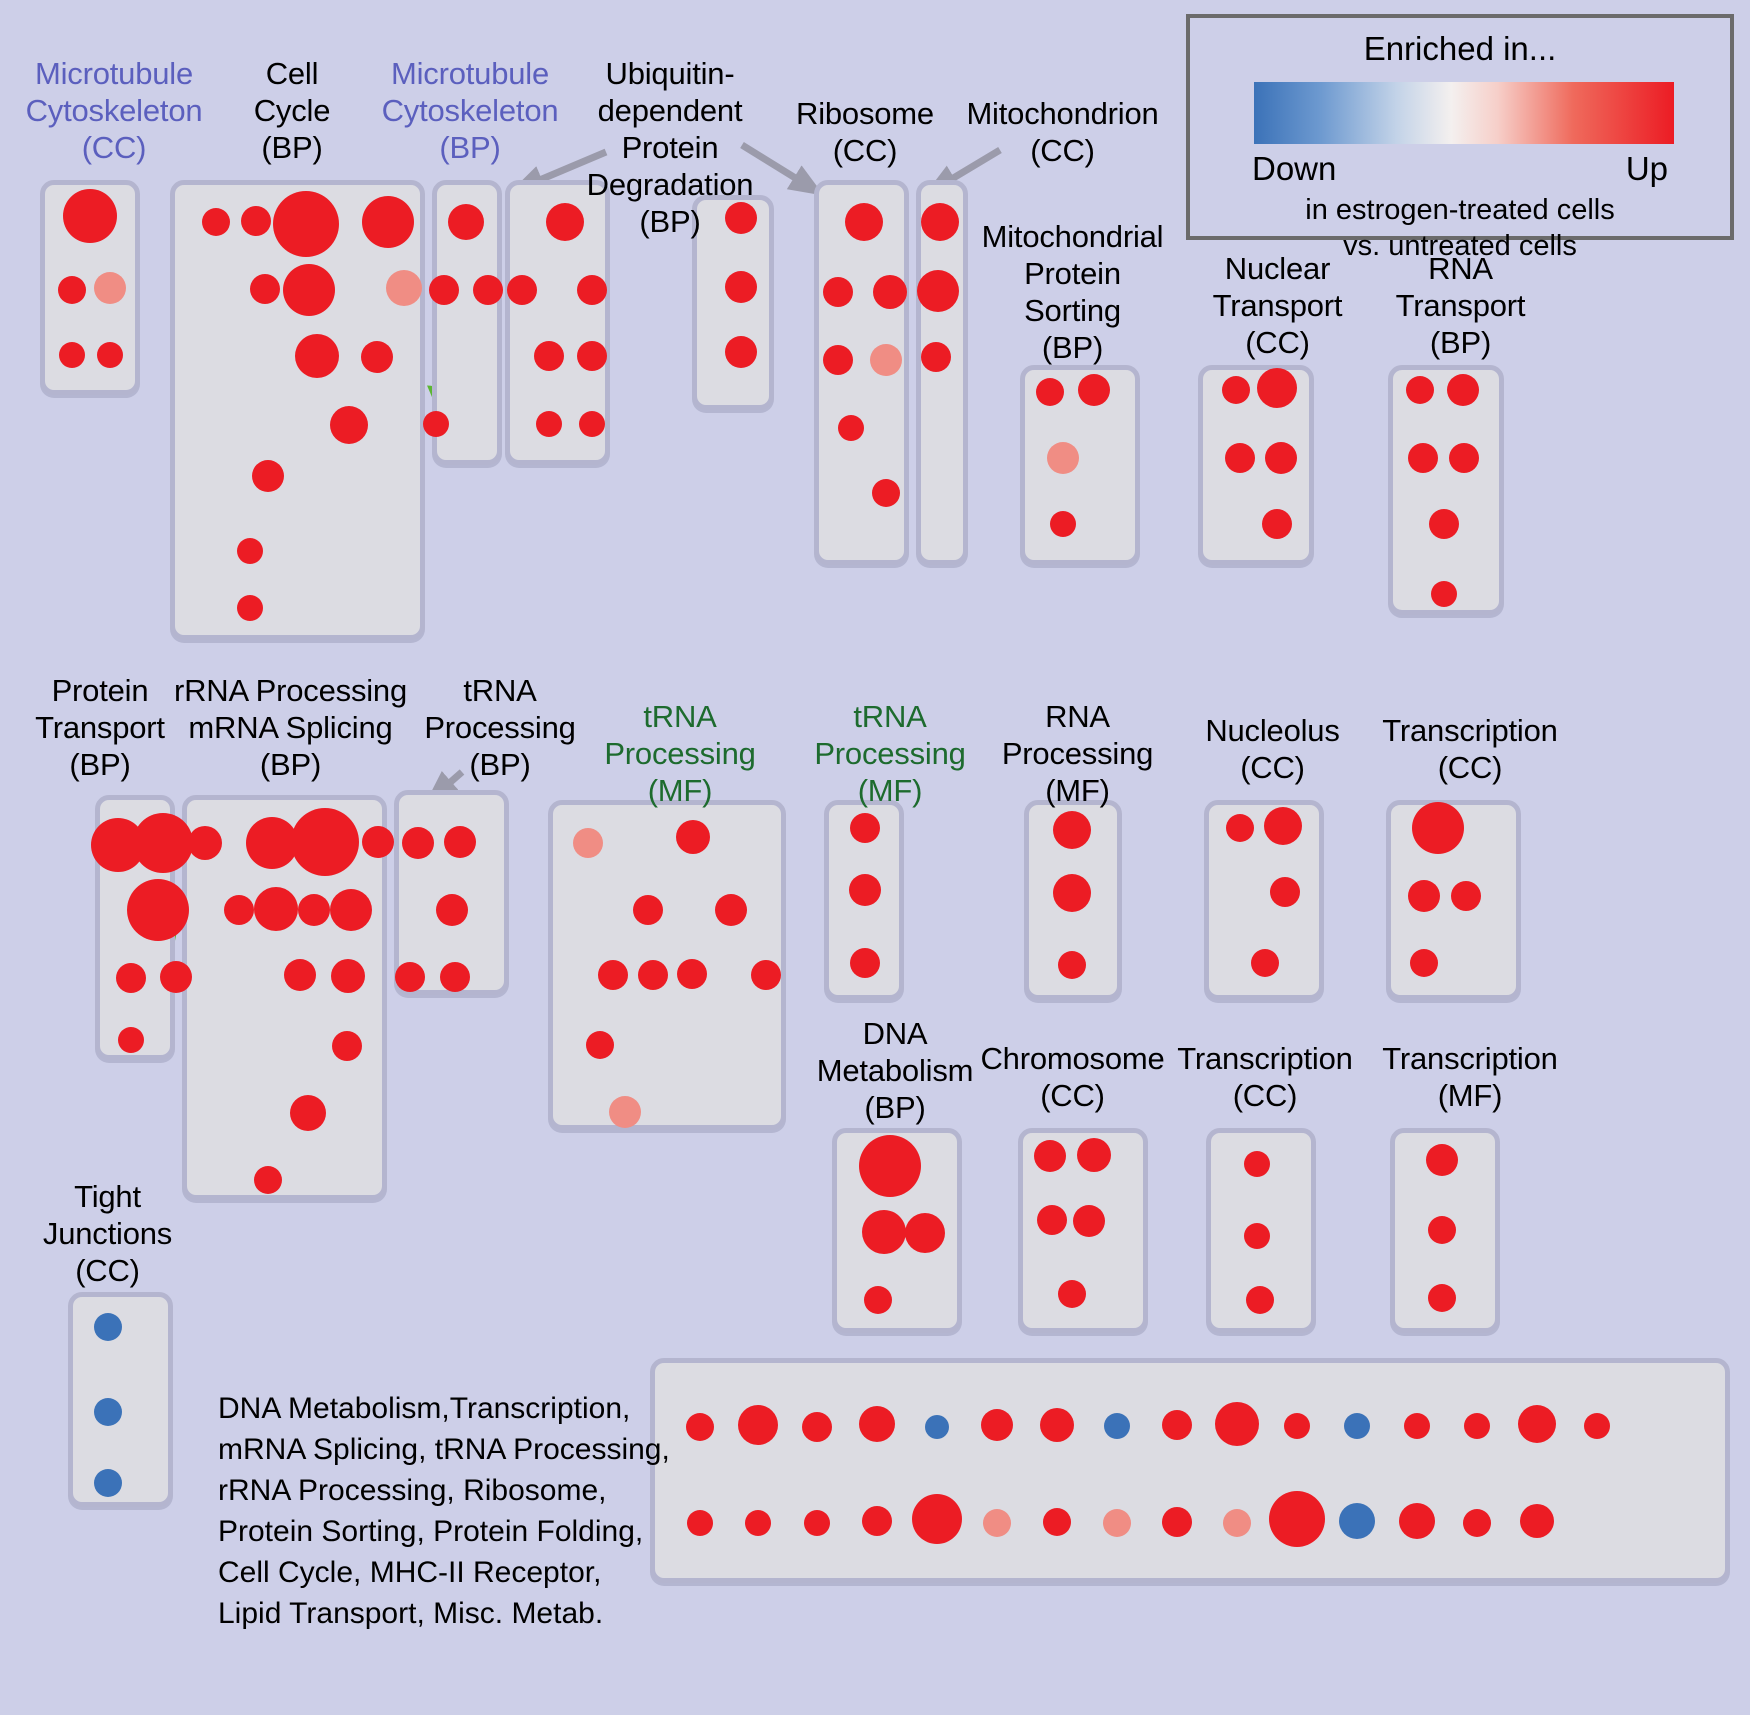  Describe the element at coordinates (1446, 490) in the screenshot. I see `cluster-box-rna-transport-bp` at that location.